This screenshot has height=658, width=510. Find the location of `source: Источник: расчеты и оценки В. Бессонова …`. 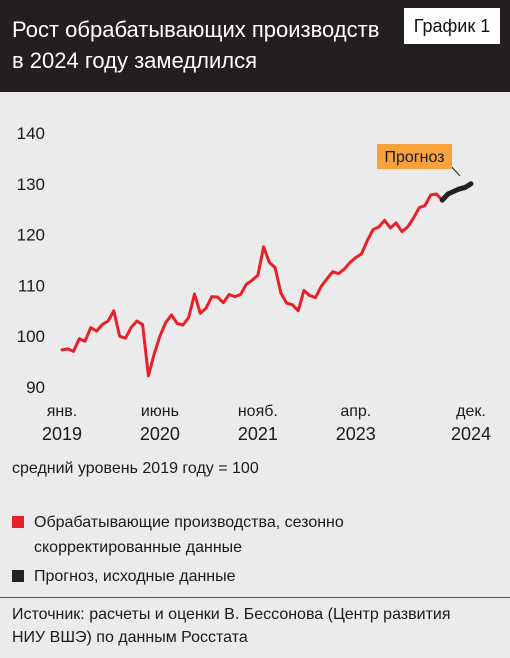

source: Источник: расчеты и оценки В. Бессонова … is located at coordinates (231, 626).